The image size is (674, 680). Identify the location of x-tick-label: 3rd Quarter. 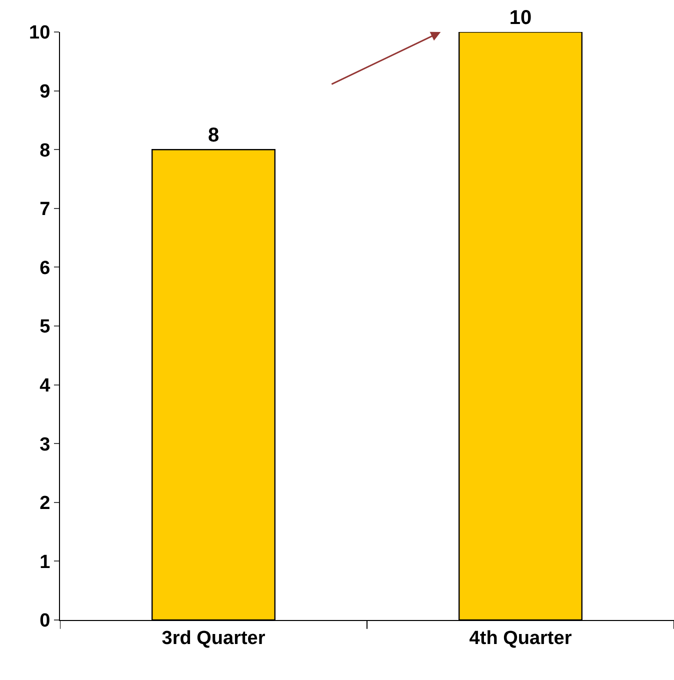
(214, 638).